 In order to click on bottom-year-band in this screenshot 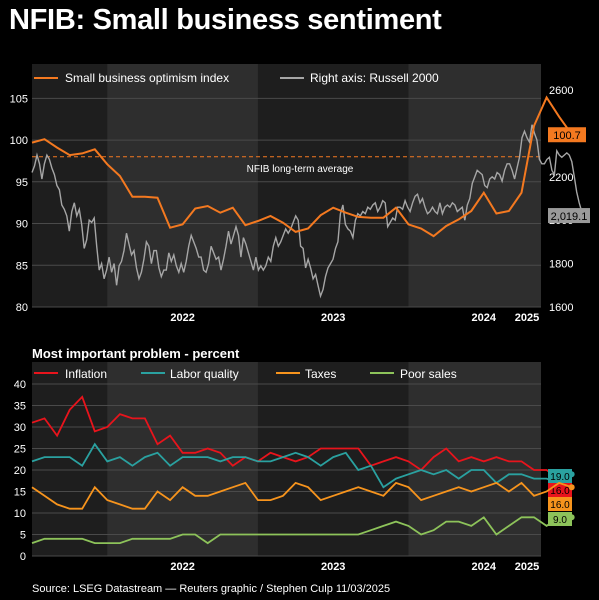, I will do `click(182, 459)`.